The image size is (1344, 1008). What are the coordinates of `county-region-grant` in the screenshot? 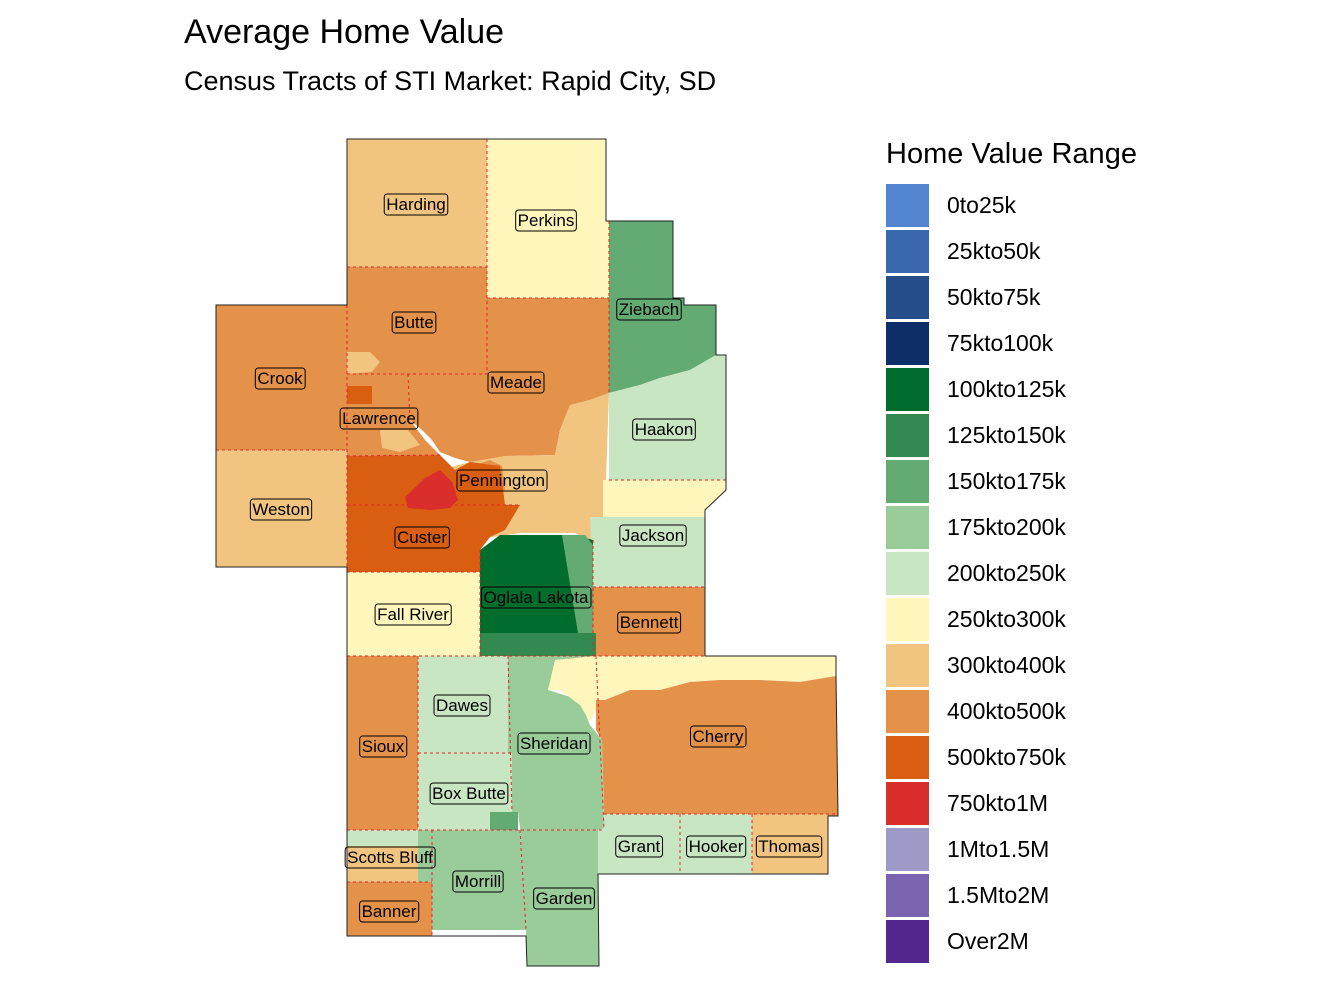 It's located at (639, 844).